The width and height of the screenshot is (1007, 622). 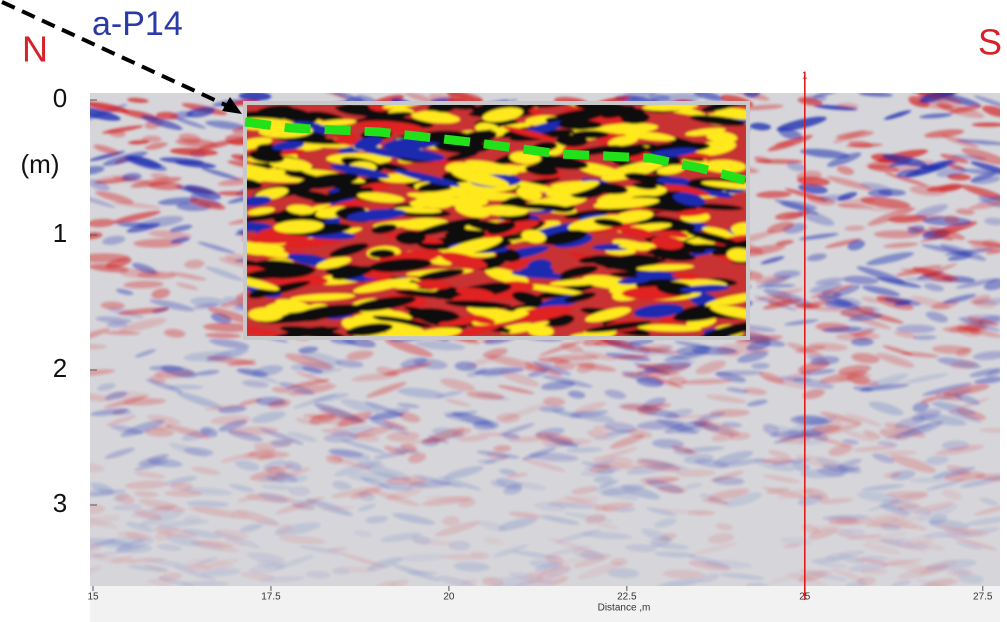 What do you see at coordinates (35, 49) in the screenshot?
I see `left-label: N` at bounding box center [35, 49].